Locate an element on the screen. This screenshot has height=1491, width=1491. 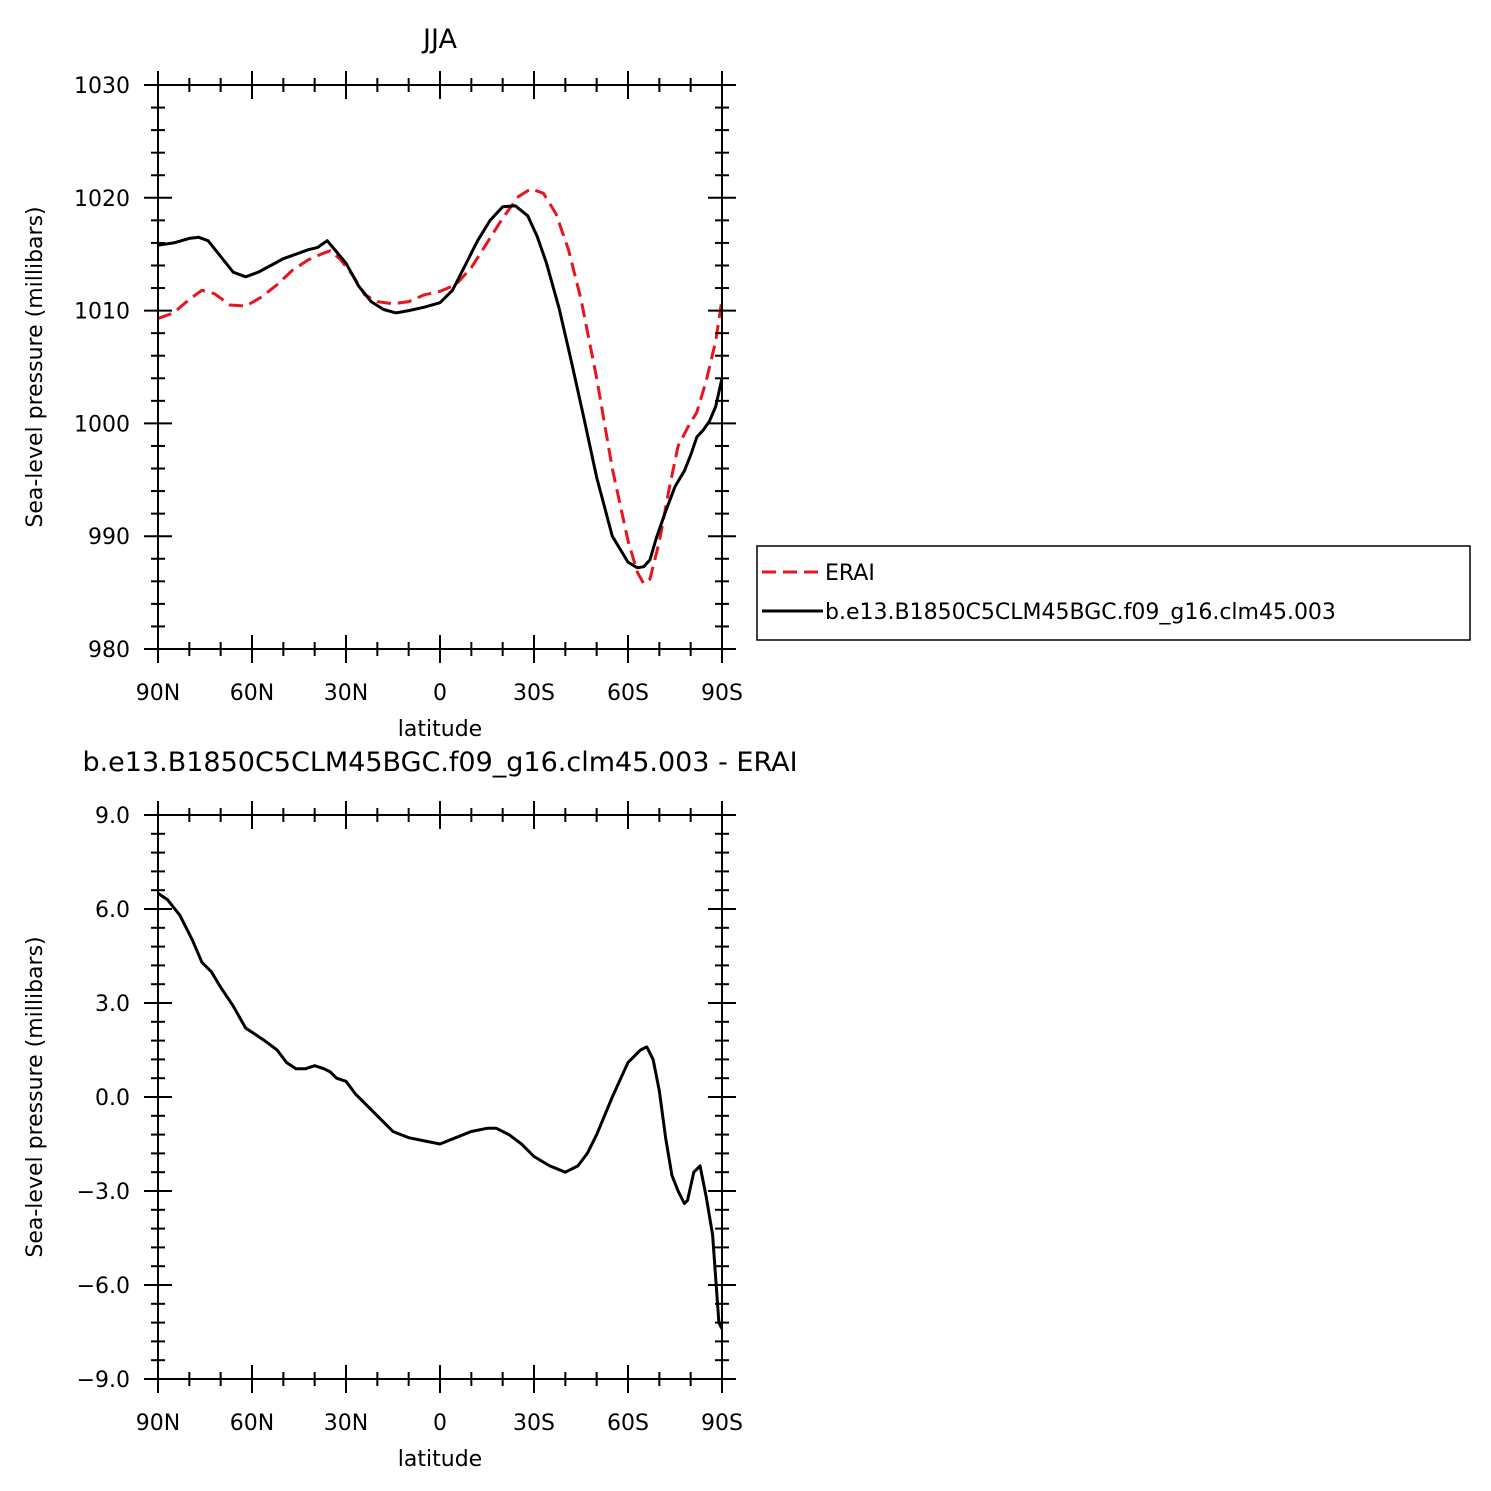
top-plot-frame is located at coordinates (440, 367).